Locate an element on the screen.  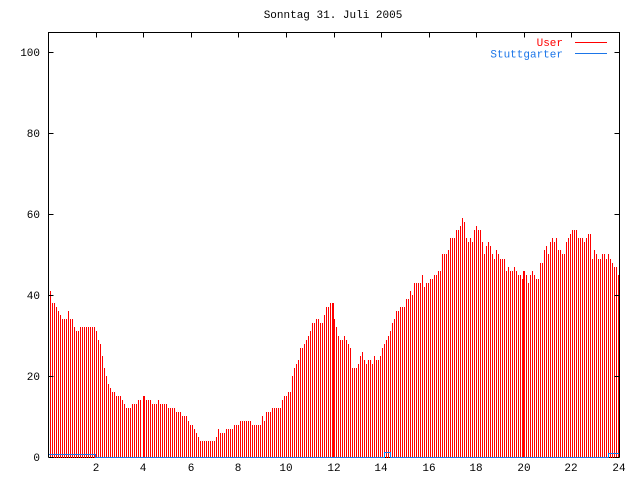
svg-text: Stuttgarter is located at coordinates (526, 56).